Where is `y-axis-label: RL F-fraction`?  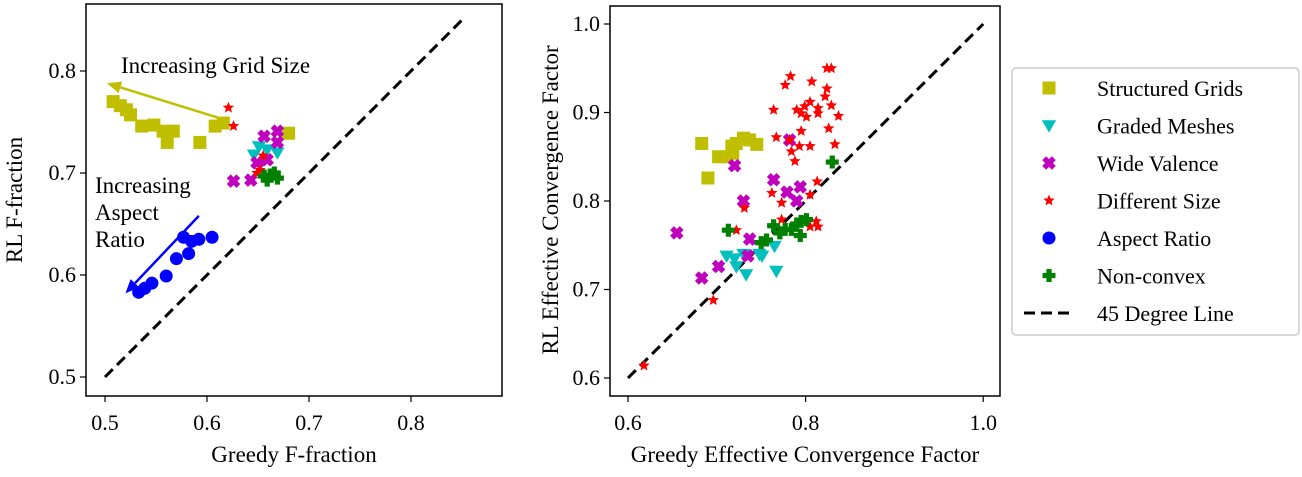
y-axis-label: RL F-fraction is located at coordinates (14, 199).